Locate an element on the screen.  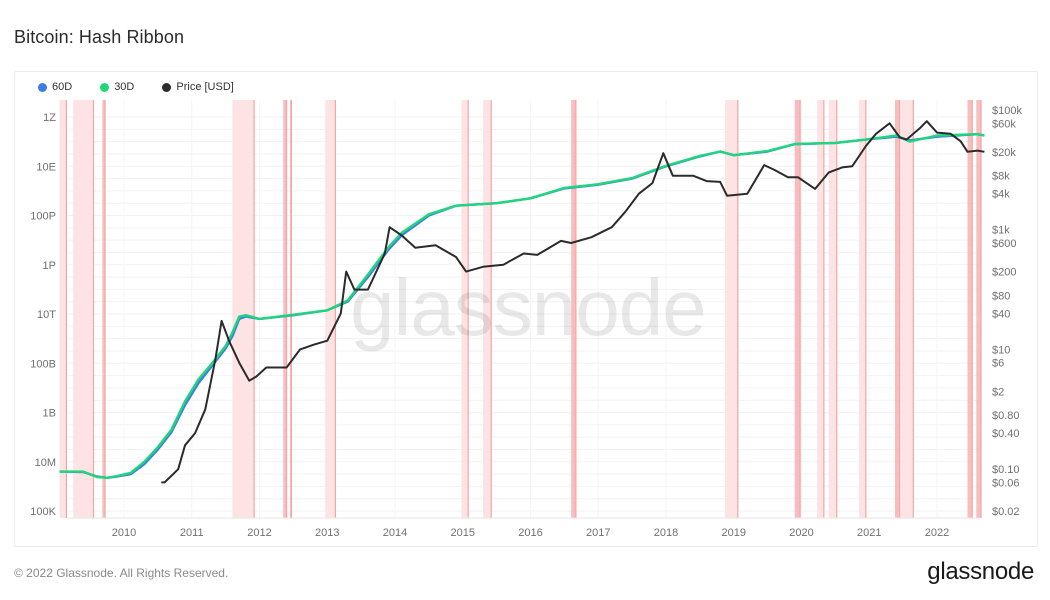
svg-text: $600 is located at coordinates (1004, 244).